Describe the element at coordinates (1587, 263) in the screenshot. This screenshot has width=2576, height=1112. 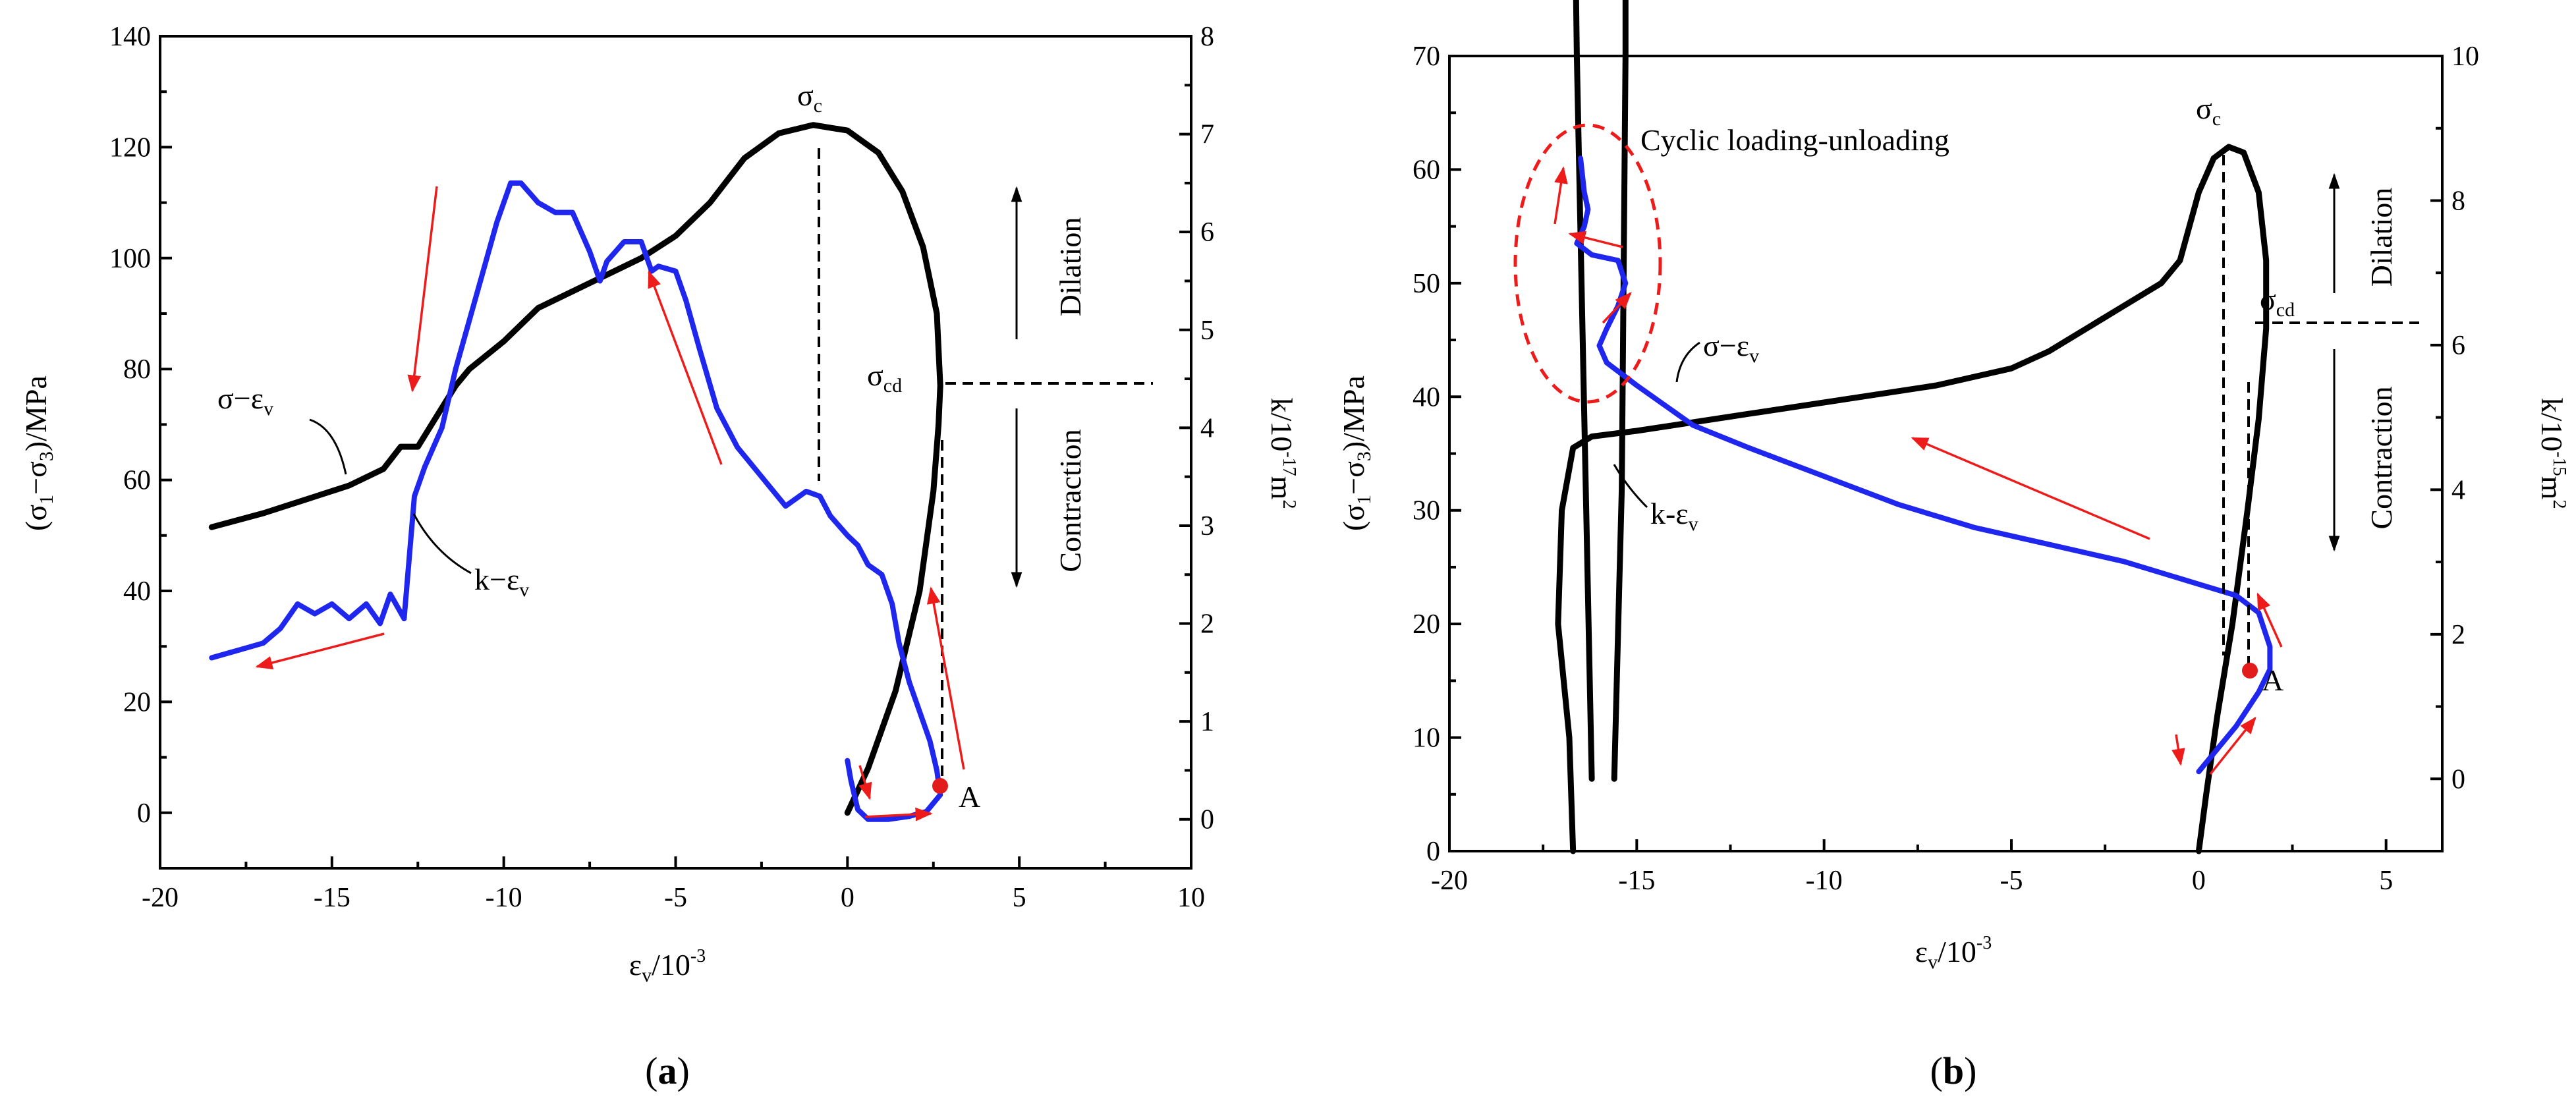
I see `cyclic-ellipse-b` at that location.